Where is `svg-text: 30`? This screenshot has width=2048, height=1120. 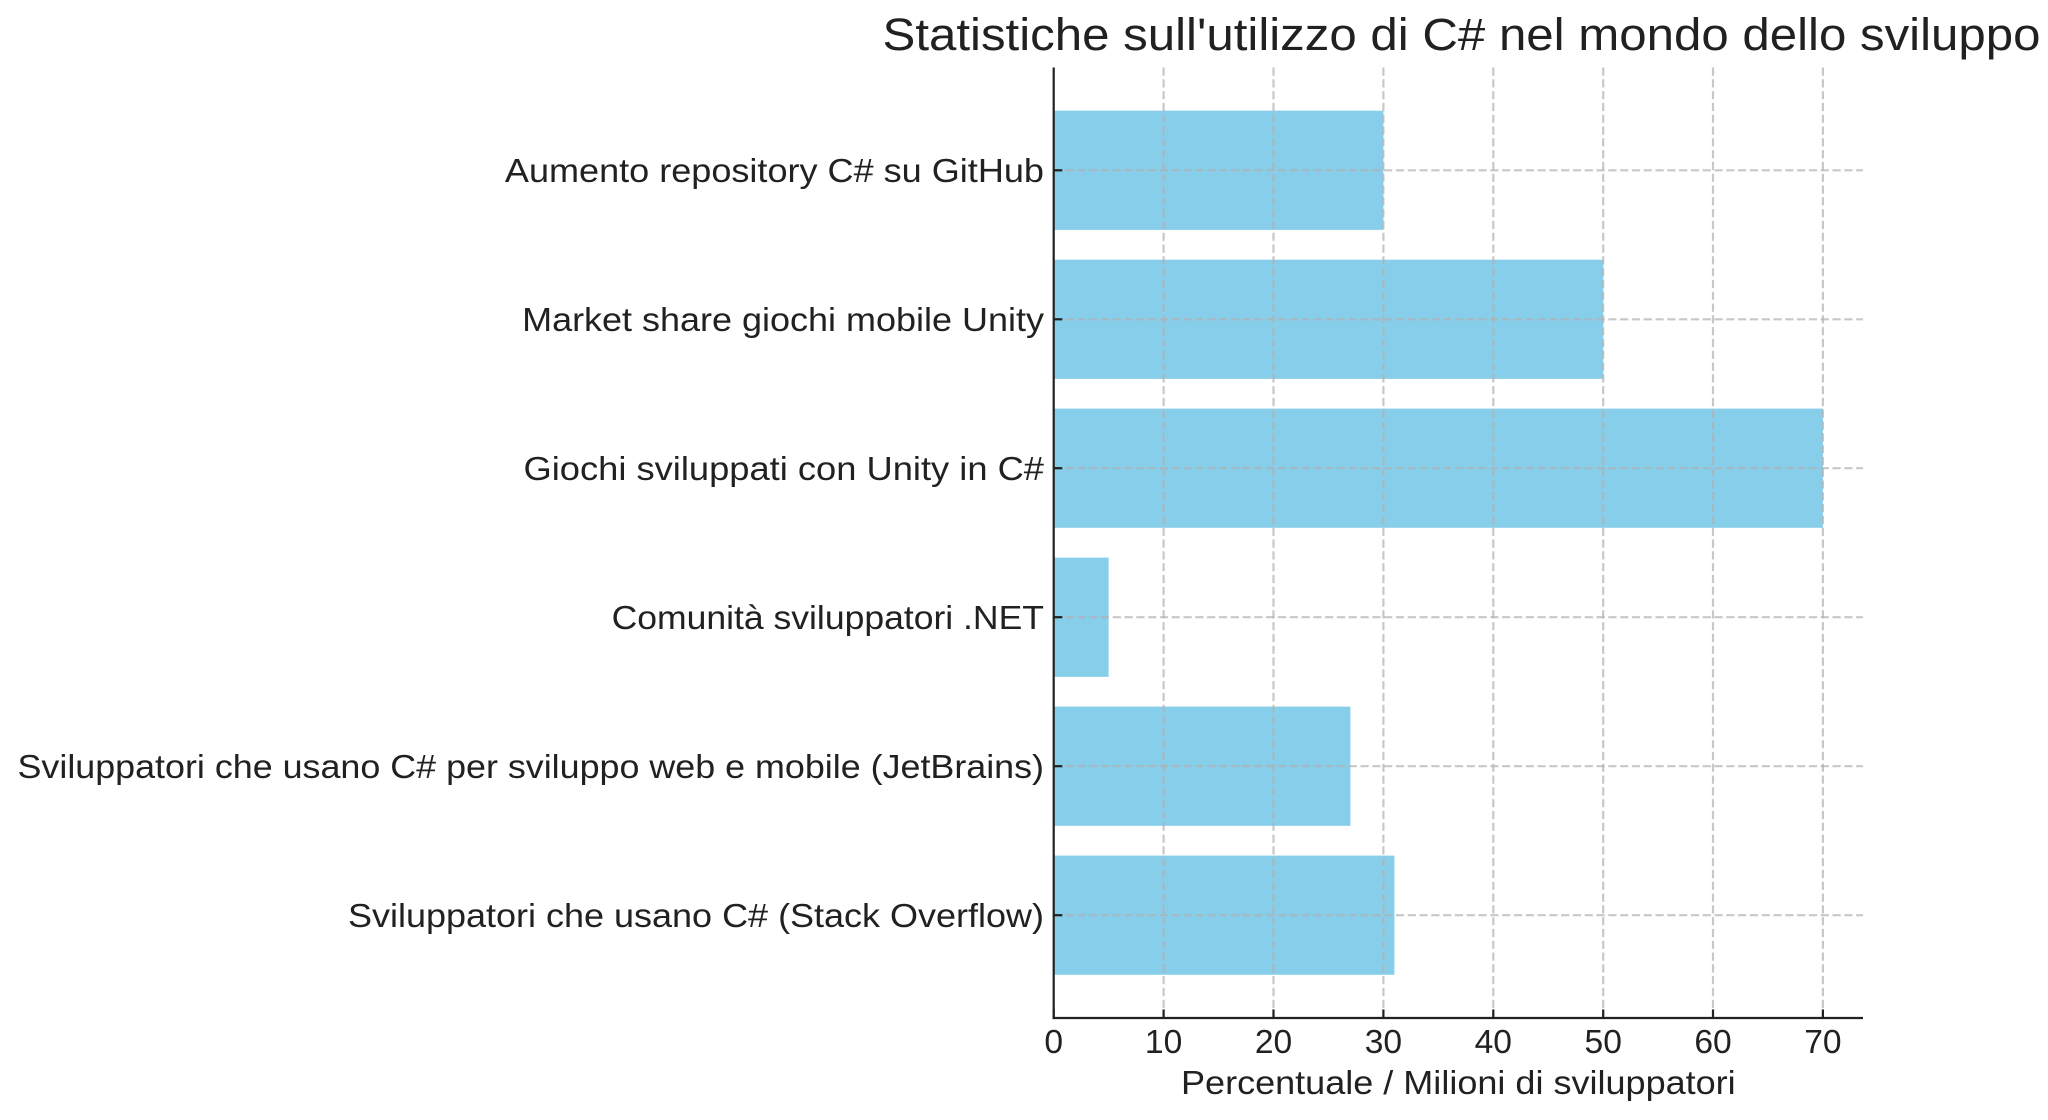
svg-text: 30 is located at coordinates (1383, 1042).